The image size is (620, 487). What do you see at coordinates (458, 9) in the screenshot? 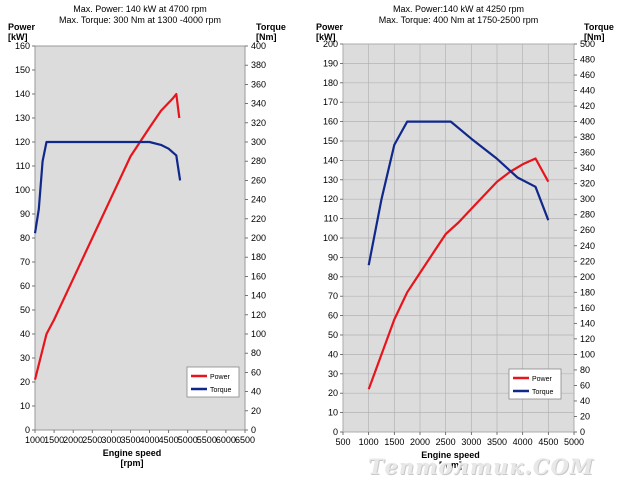
I see `chart-title: Max. Power:140 kW at 4250 rpm` at bounding box center [458, 9].